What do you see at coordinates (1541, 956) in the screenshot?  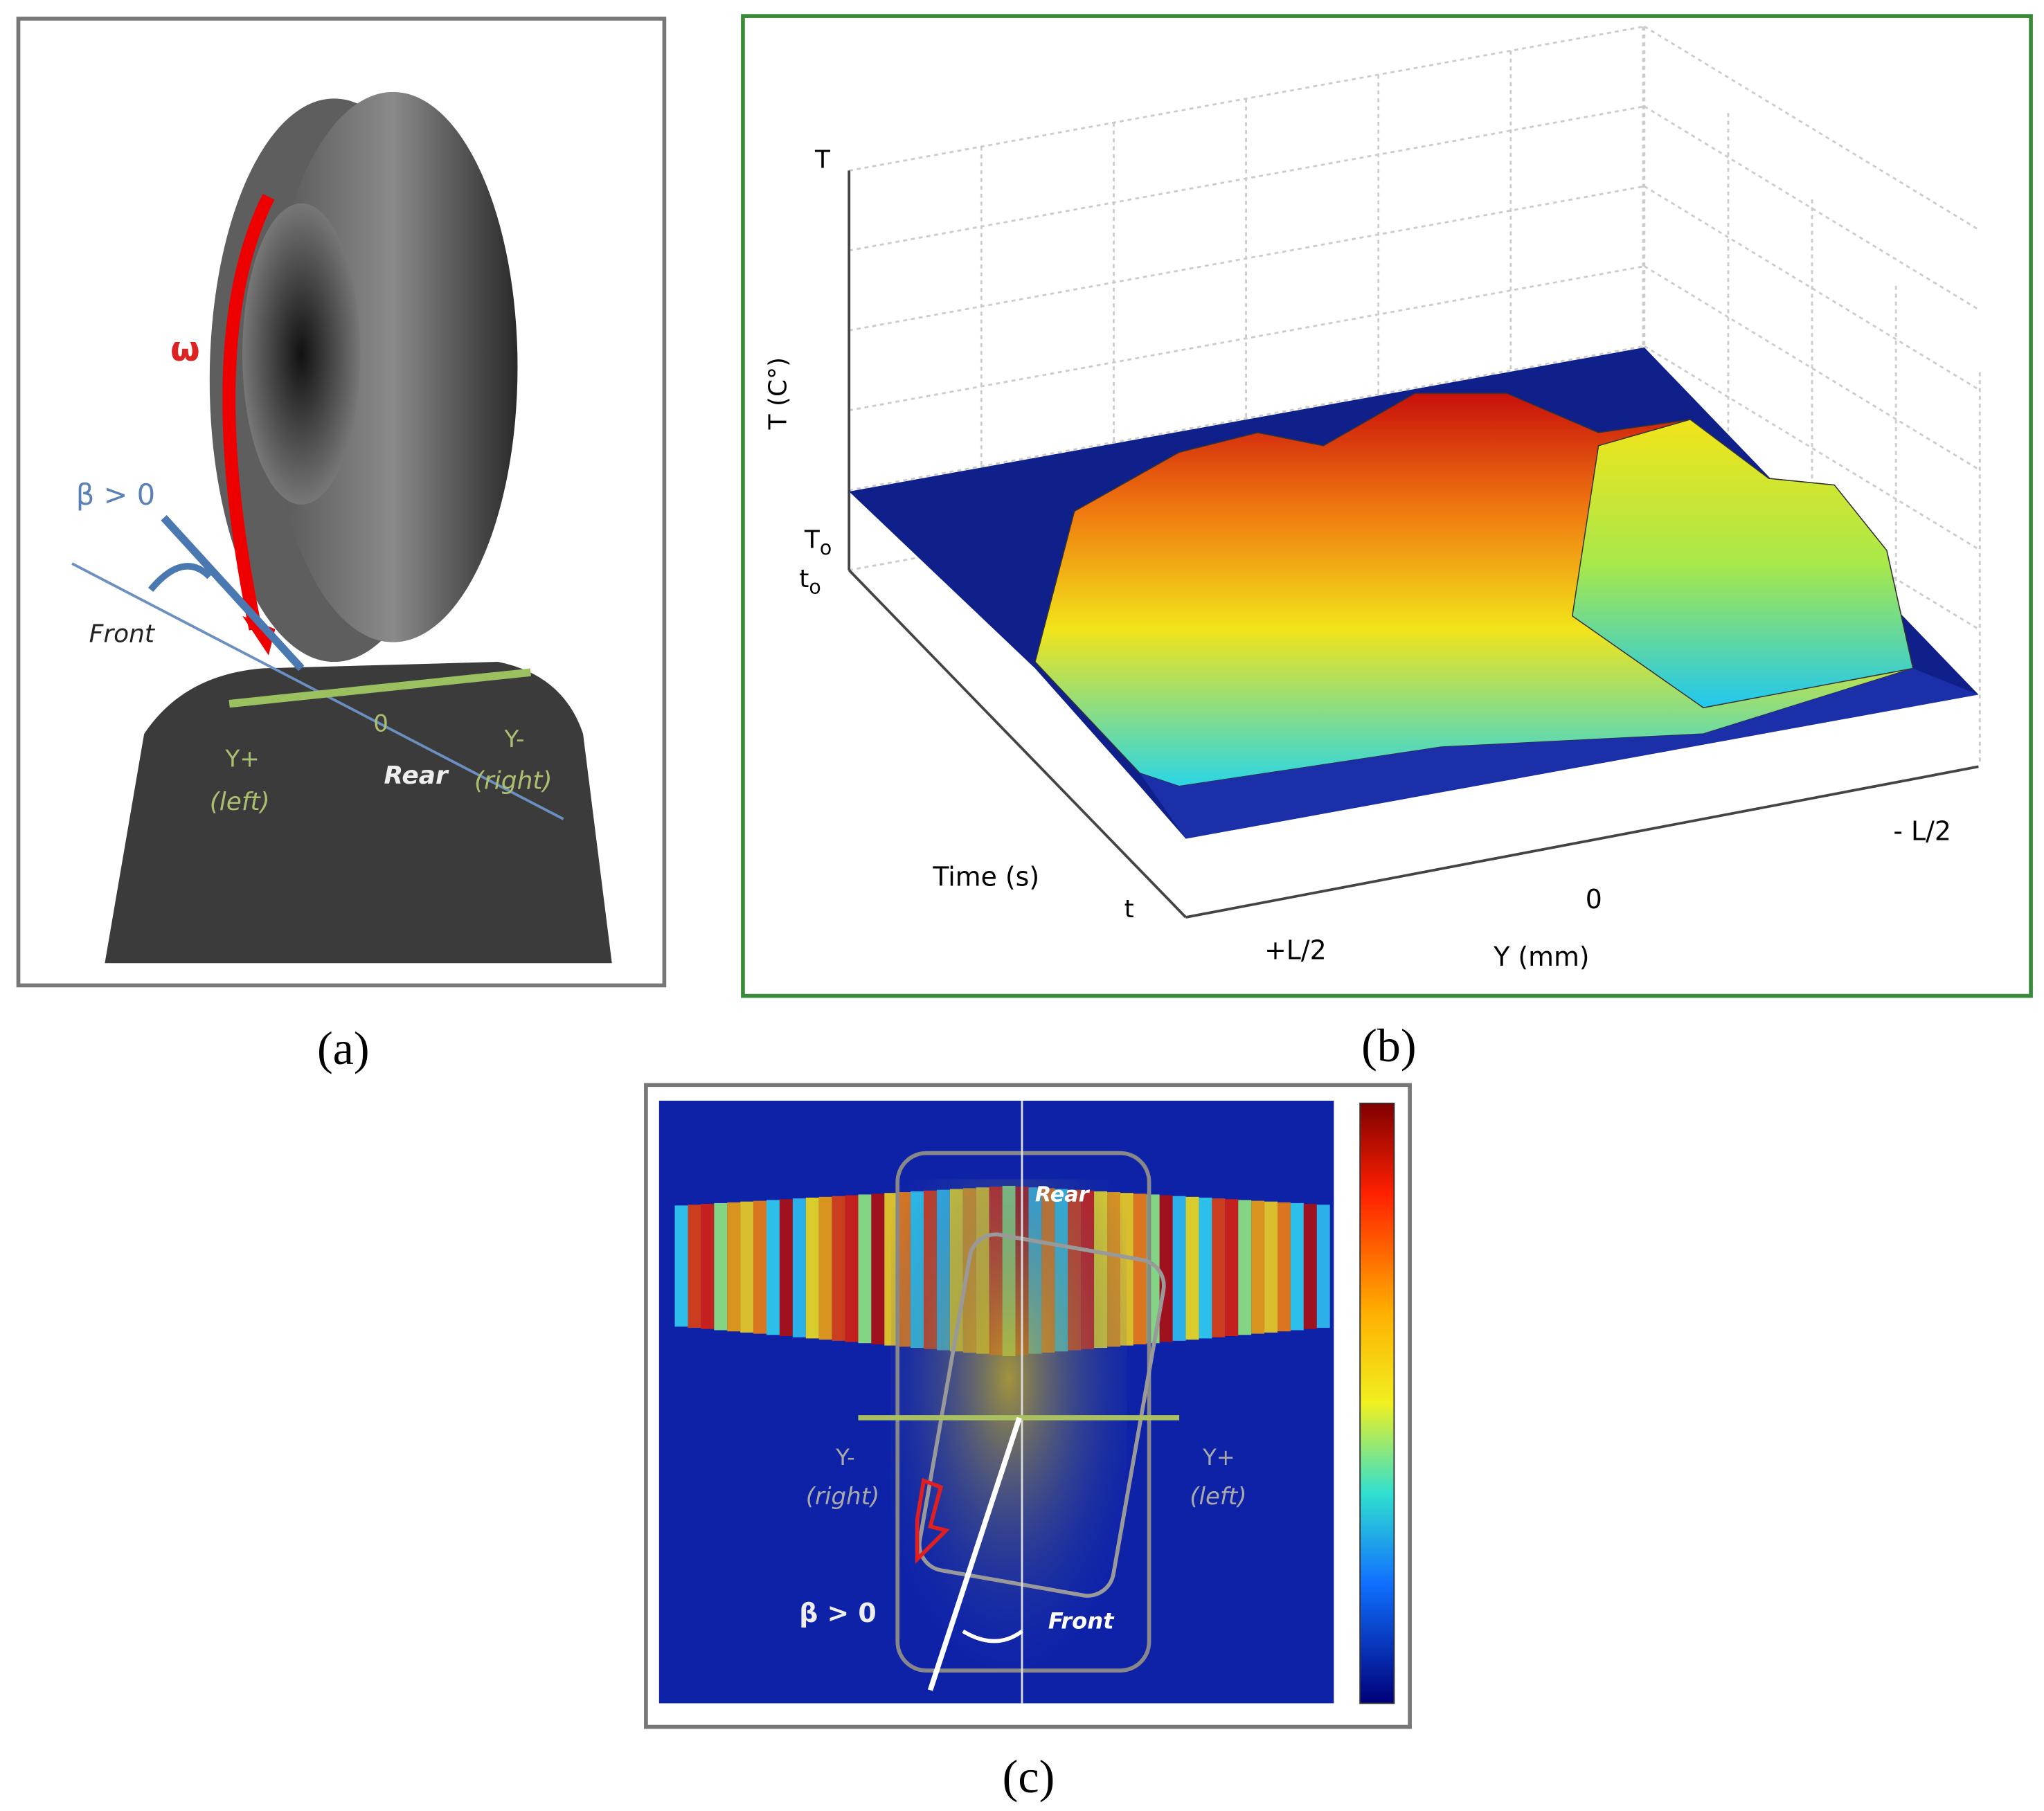 I see `label: Y (mm)` at bounding box center [1541, 956].